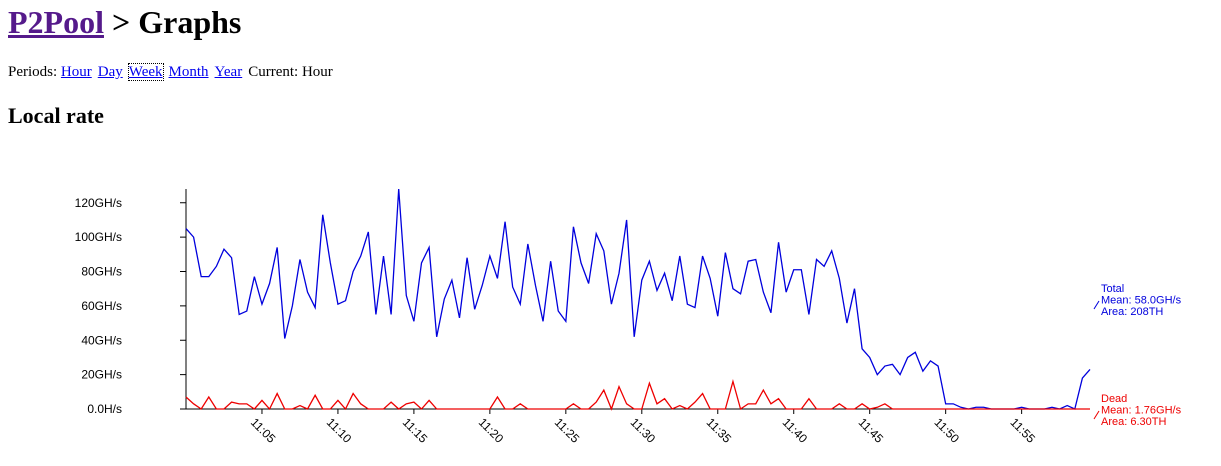 The height and width of the screenshot is (466, 1221). Describe the element at coordinates (33, 72) in the screenshot. I see `nav-label: Periods:` at that location.